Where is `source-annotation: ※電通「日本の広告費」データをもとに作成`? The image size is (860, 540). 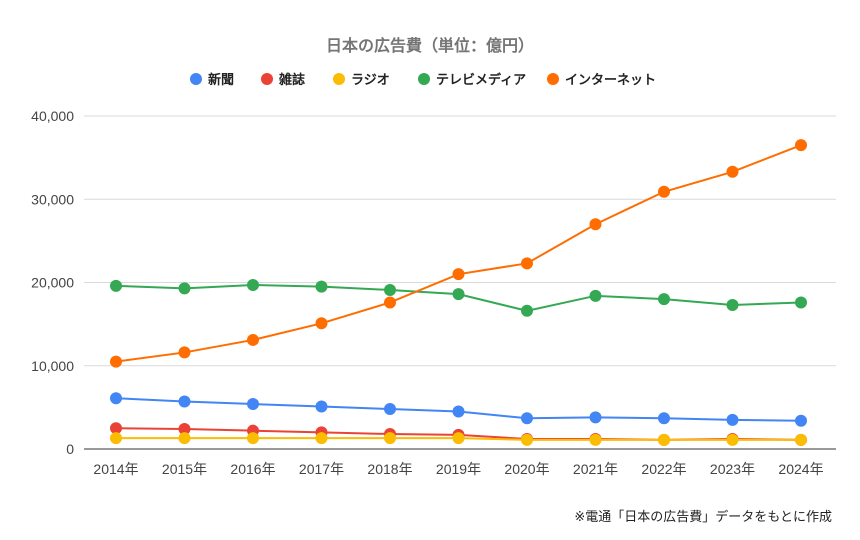
source-annotation: ※電通「日本の広告費」データをもとに作成 is located at coordinates (703, 517).